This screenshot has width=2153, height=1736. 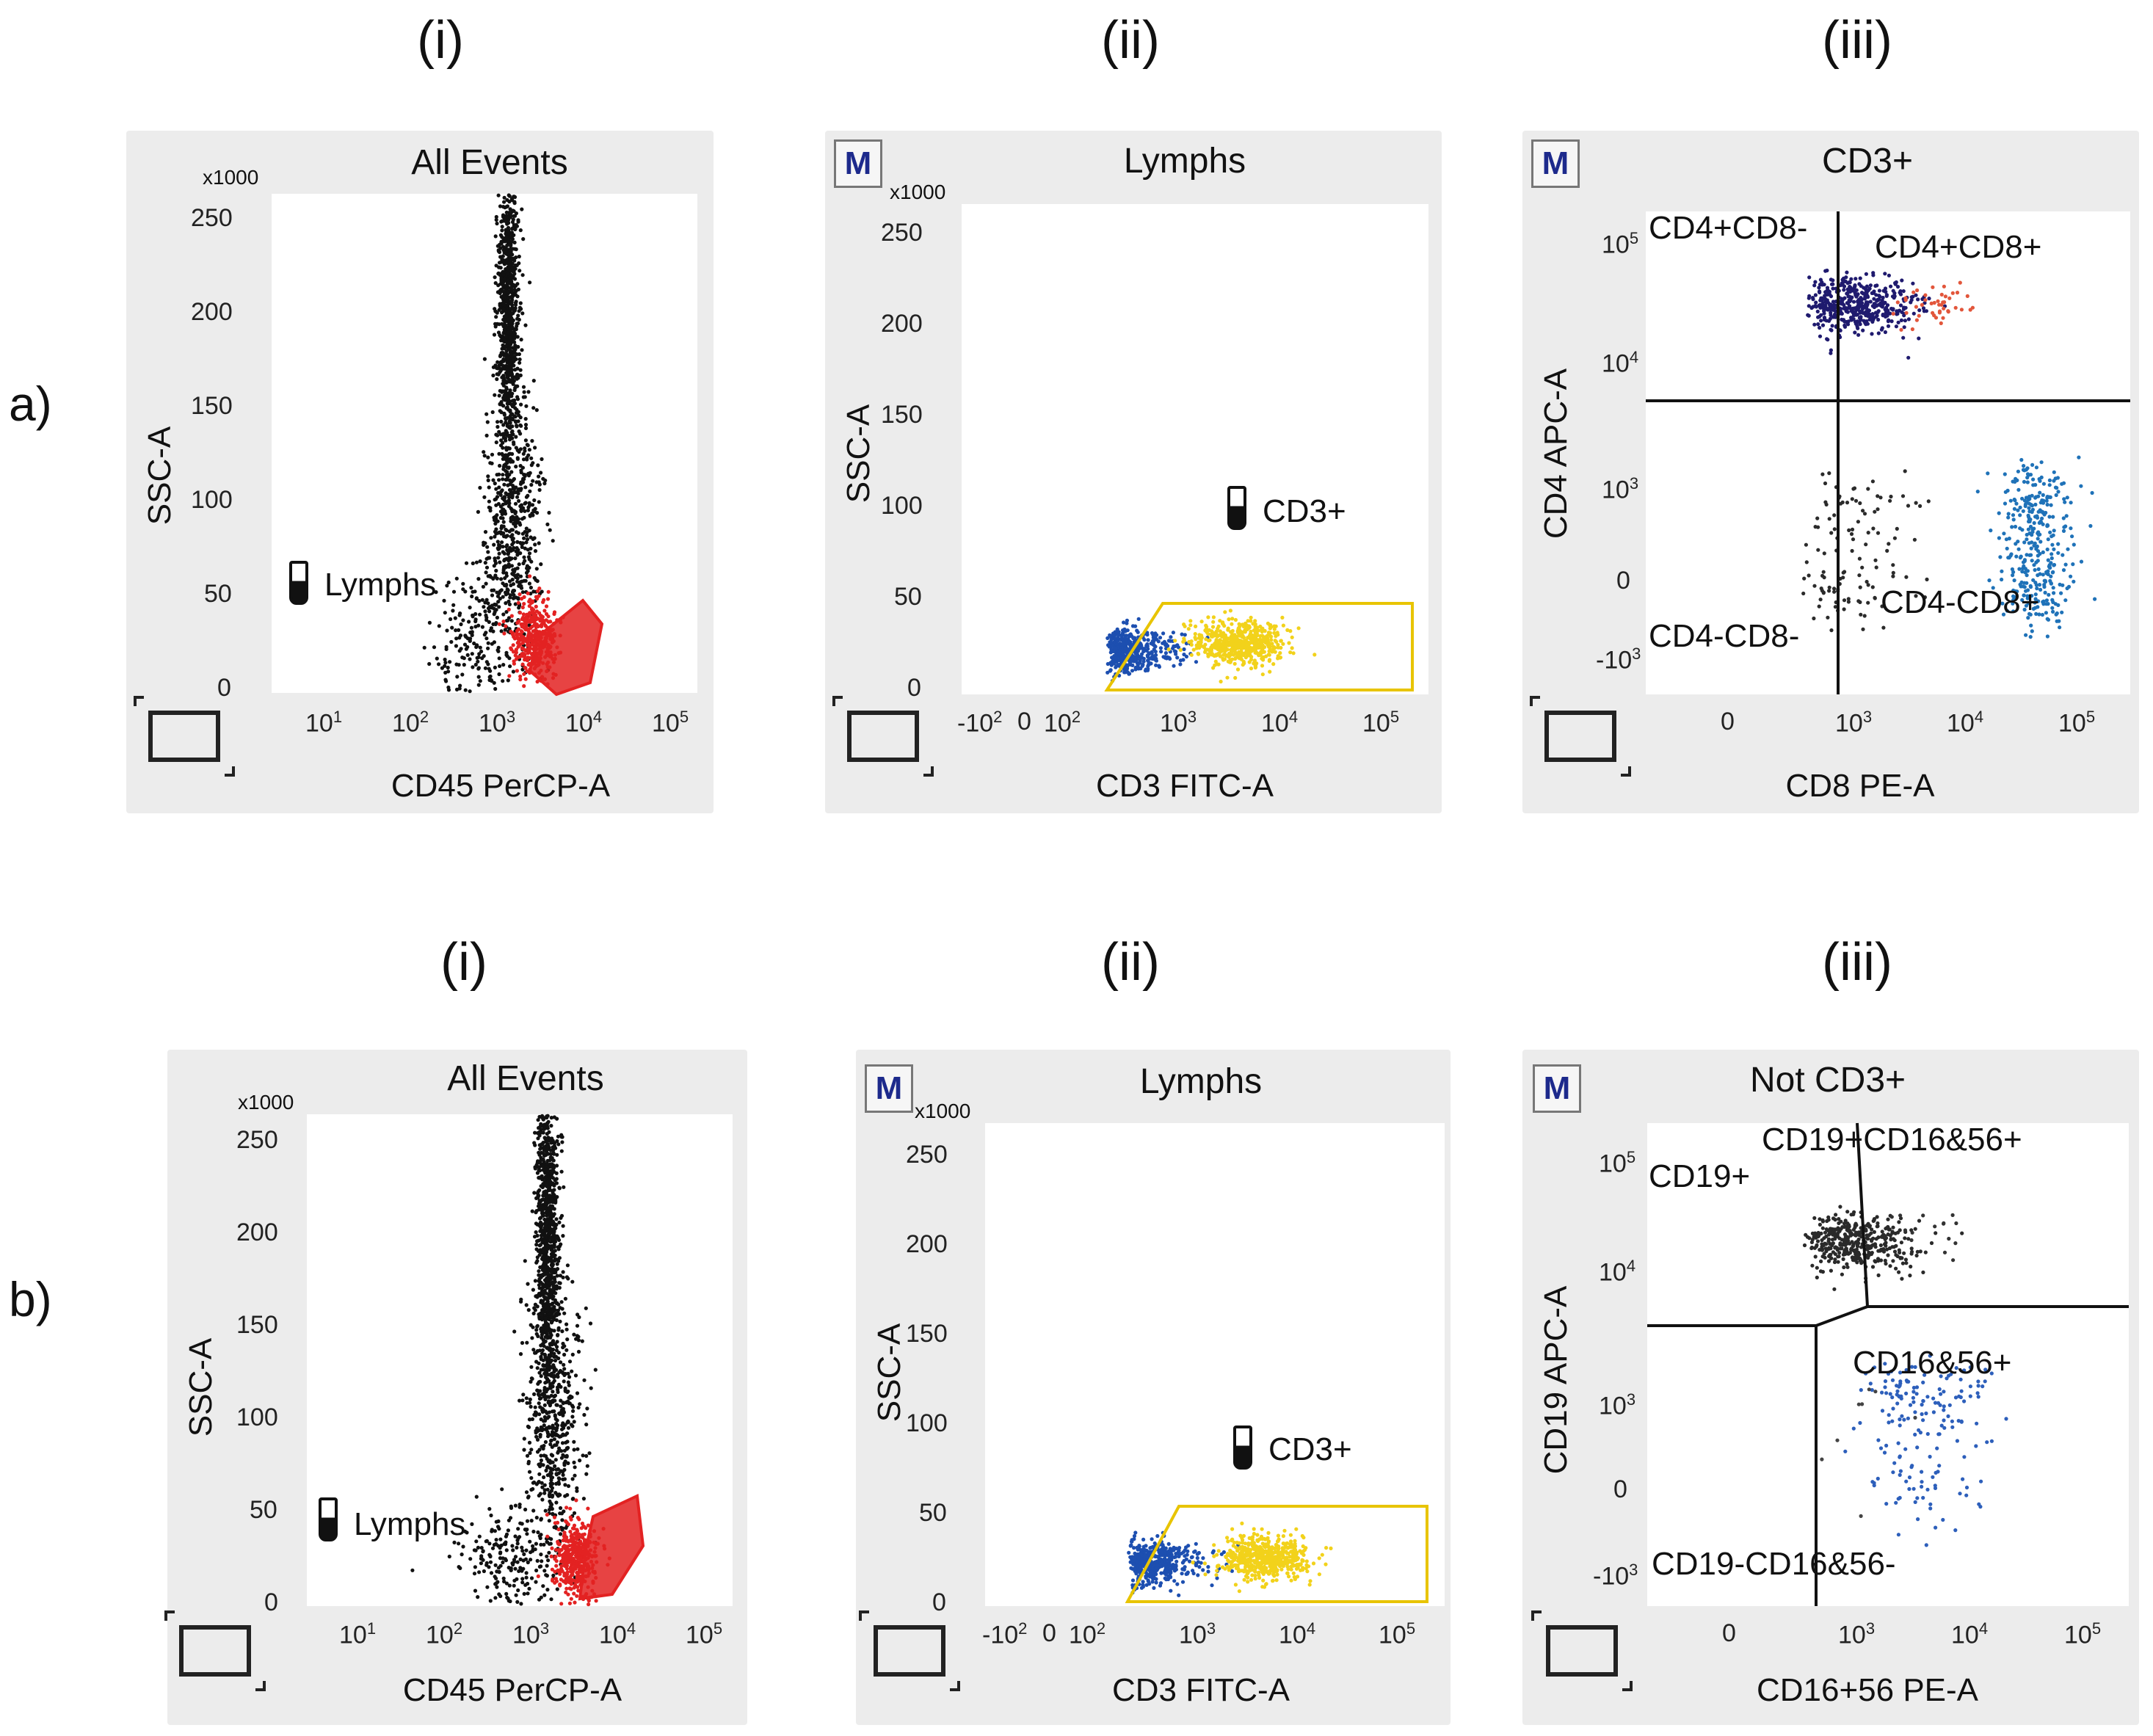 What do you see at coordinates (212, 500) in the screenshot?
I see `y-tick: 100` at bounding box center [212, 500].